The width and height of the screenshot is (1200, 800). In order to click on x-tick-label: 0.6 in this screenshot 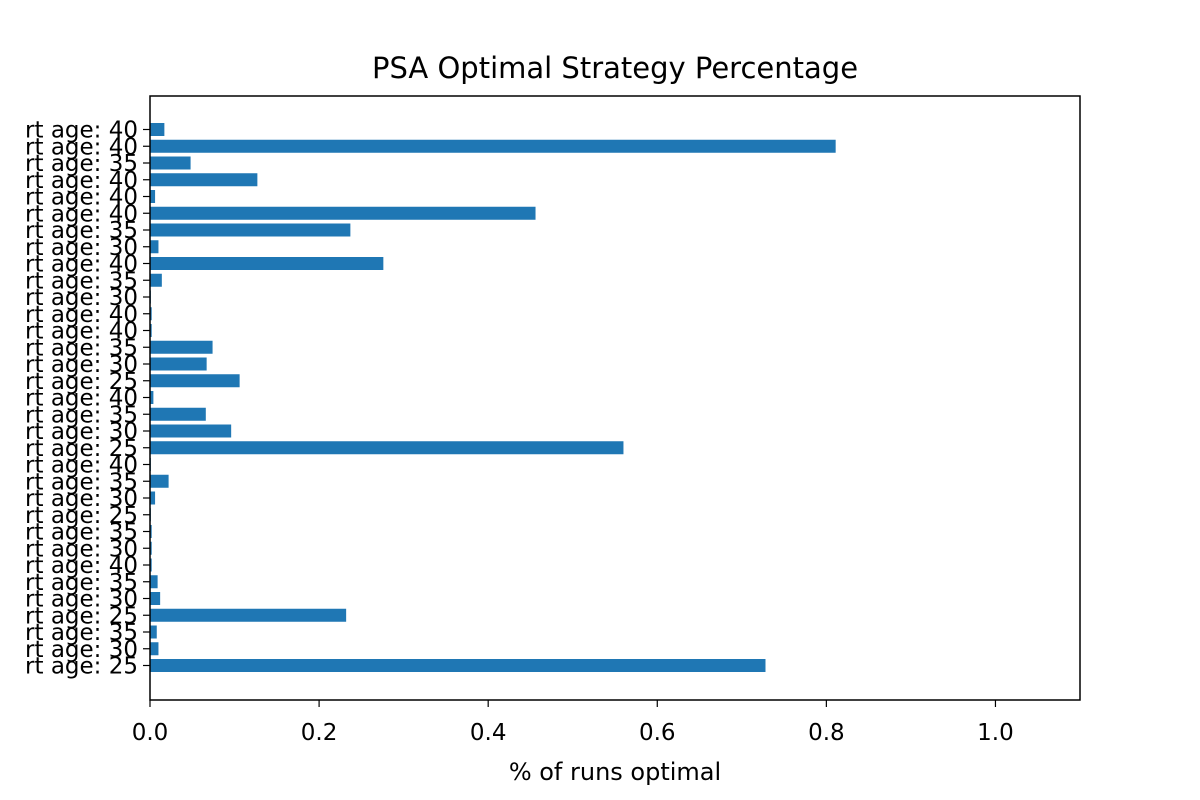, I will do `click(657, 733)`.